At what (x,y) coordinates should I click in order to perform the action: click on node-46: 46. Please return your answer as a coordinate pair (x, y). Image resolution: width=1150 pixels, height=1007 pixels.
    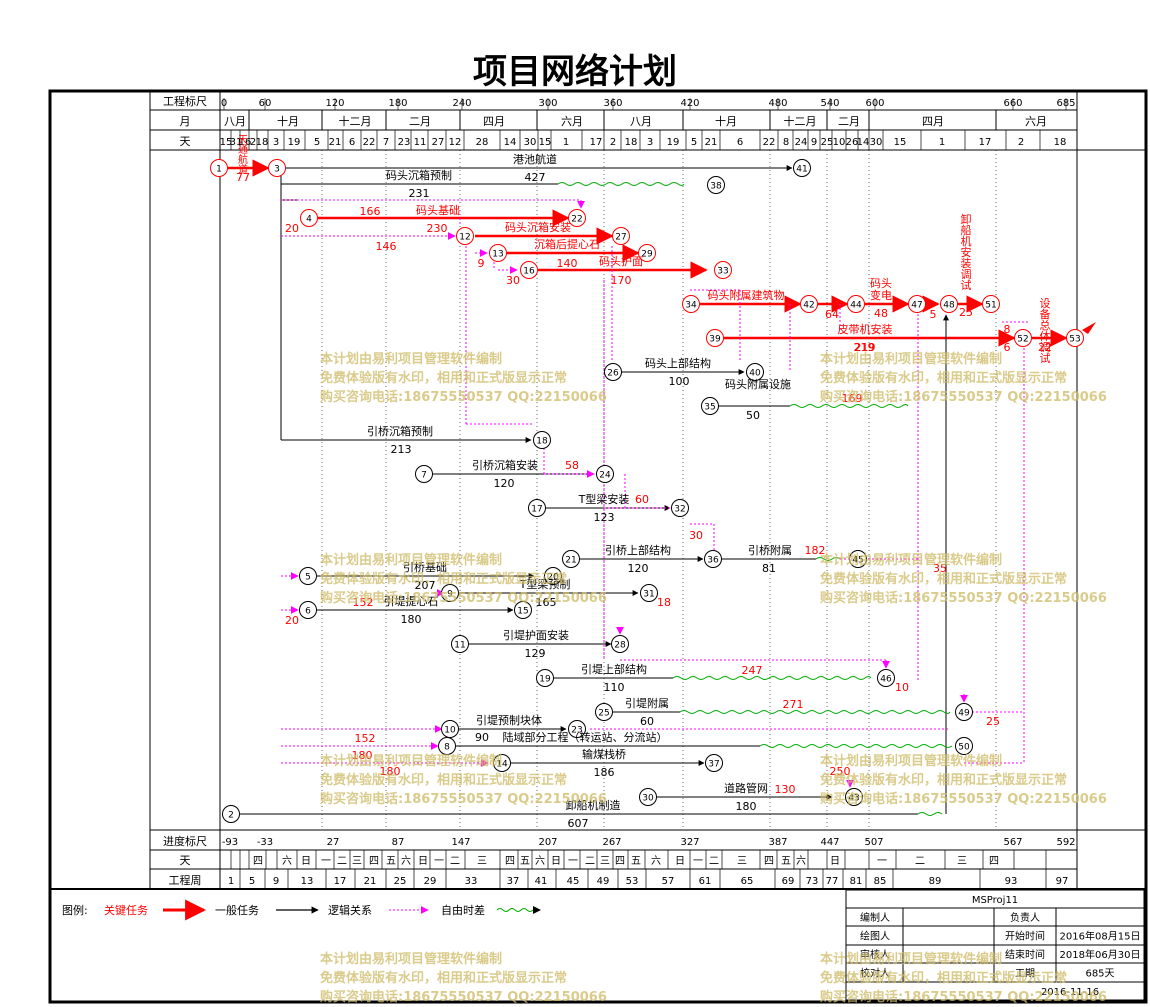
    Looking at the image, I should click on (886, 678).